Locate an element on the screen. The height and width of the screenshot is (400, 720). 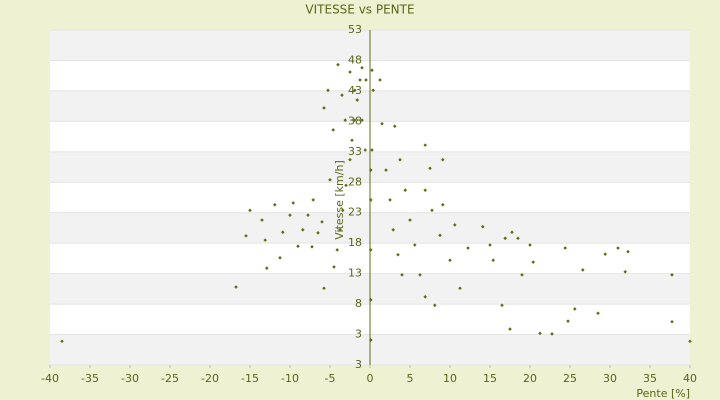
y-tick-label: 23 is located at coordinates (355, 212).